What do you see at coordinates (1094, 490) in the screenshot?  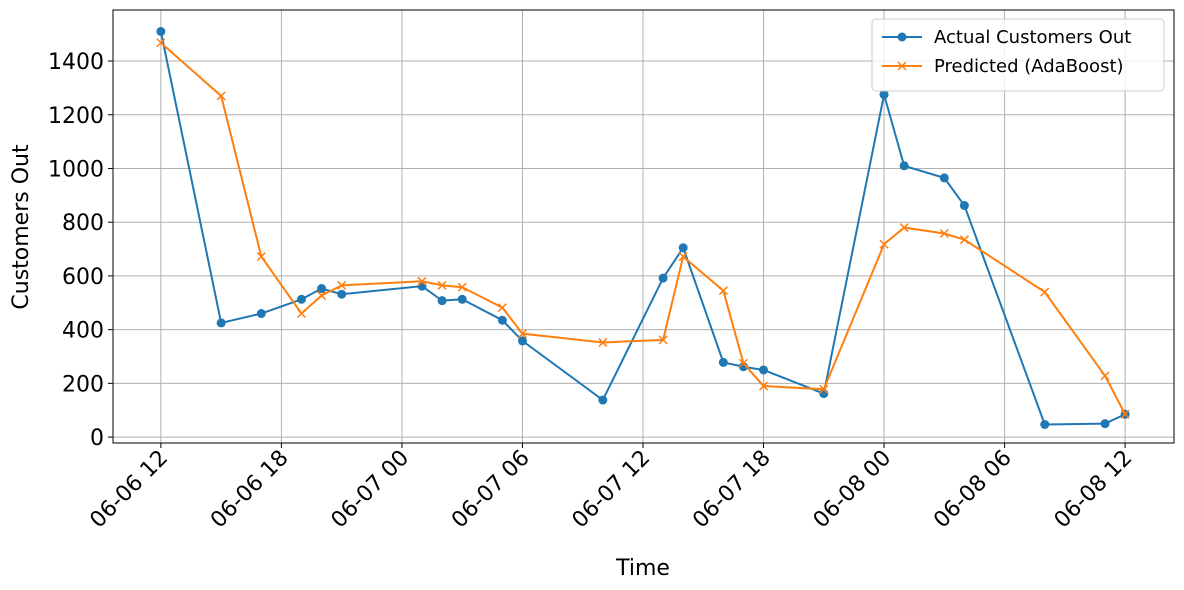 I see `x-tick-label: 06-08 12` at bounding box center [1094, 490].